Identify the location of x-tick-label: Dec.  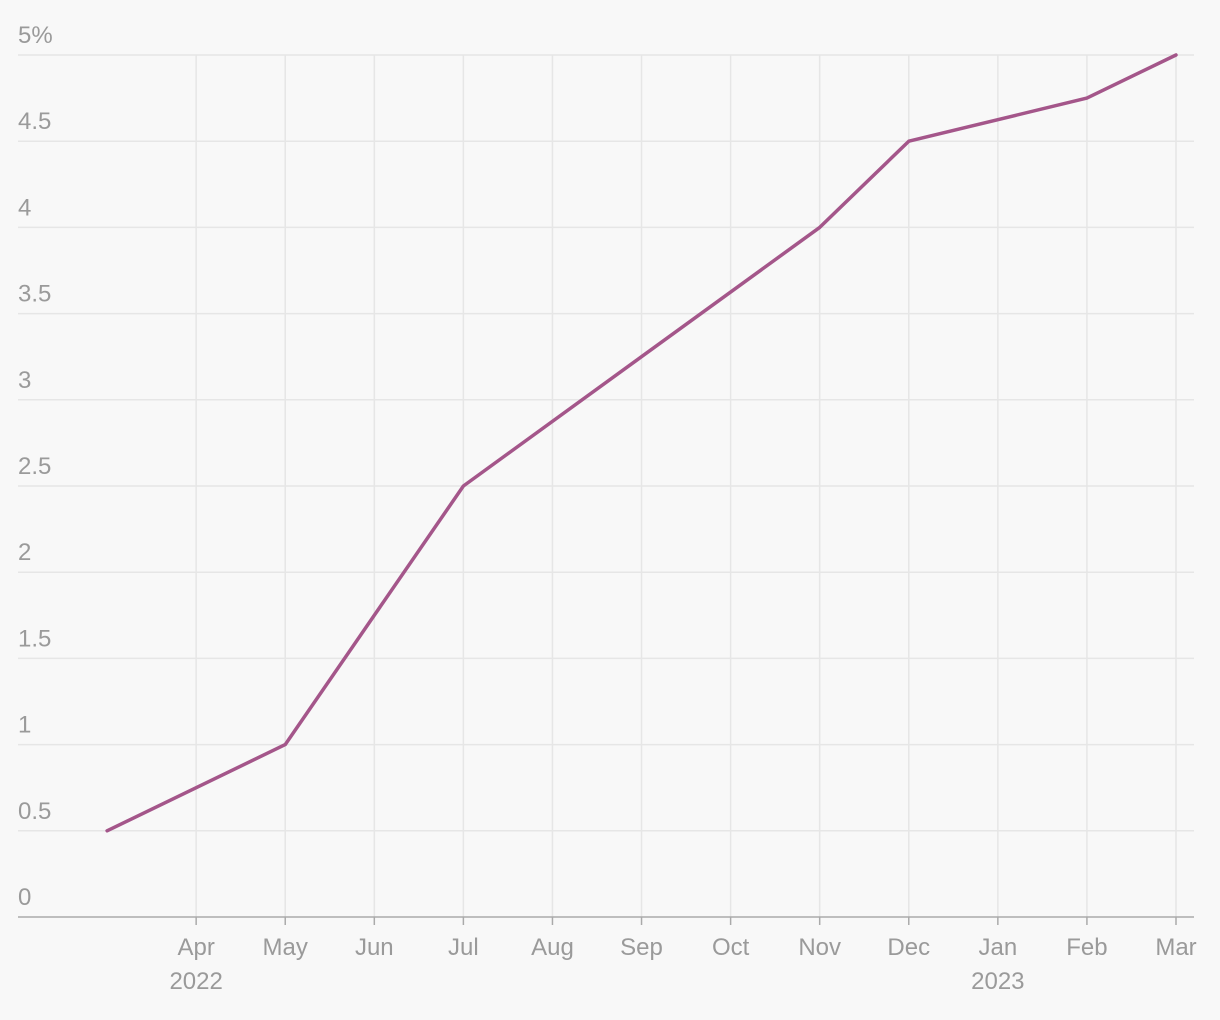
(908, 947).